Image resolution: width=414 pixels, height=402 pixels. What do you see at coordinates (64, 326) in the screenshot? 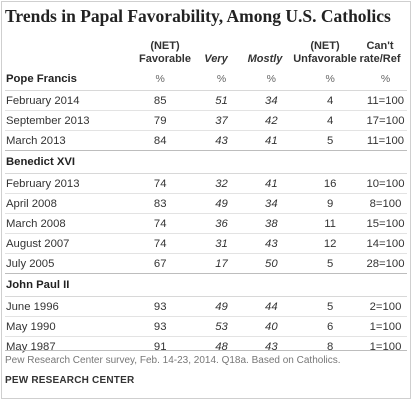
I see `row-label: May 1990` at bounding box center [64, 326].